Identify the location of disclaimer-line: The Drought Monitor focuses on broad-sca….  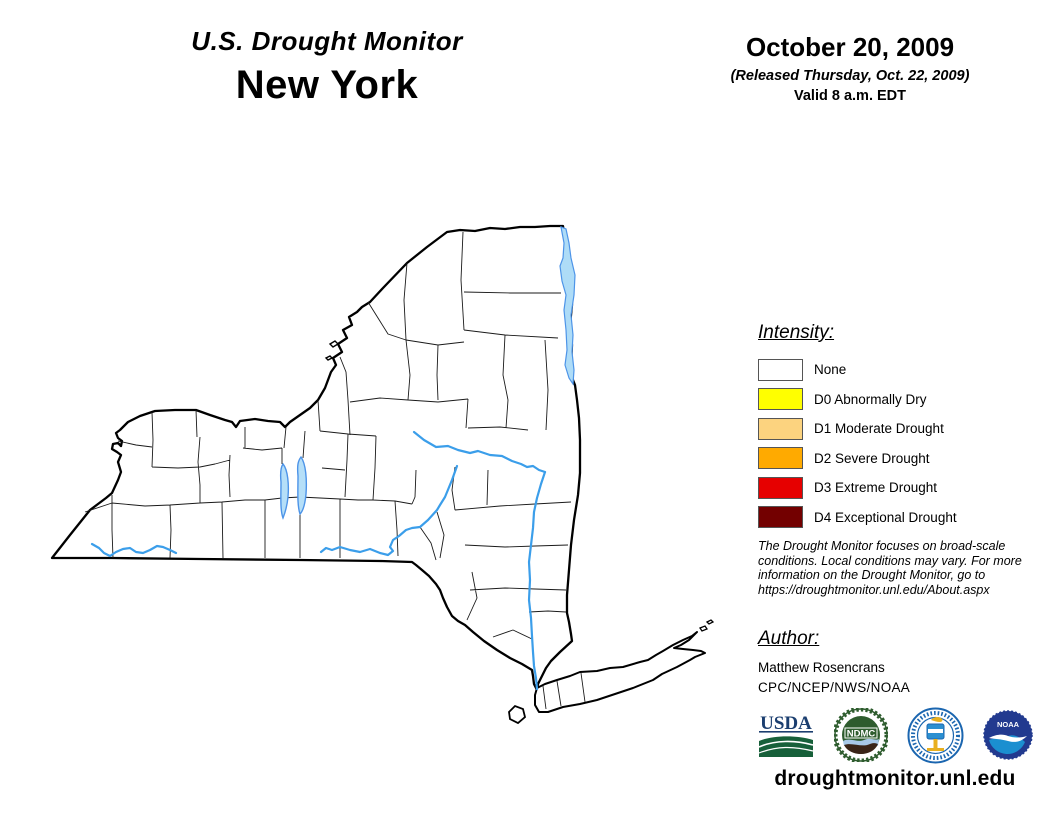
(882, 546).